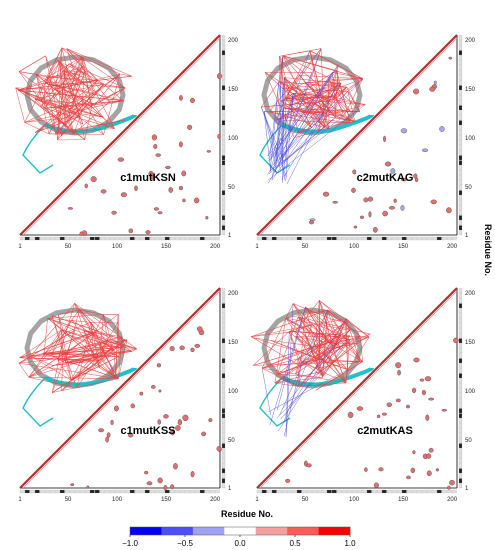 The width and height of the screenshot is (495, 550). I want to click on x-tick-label: 1, so click(20, 247).